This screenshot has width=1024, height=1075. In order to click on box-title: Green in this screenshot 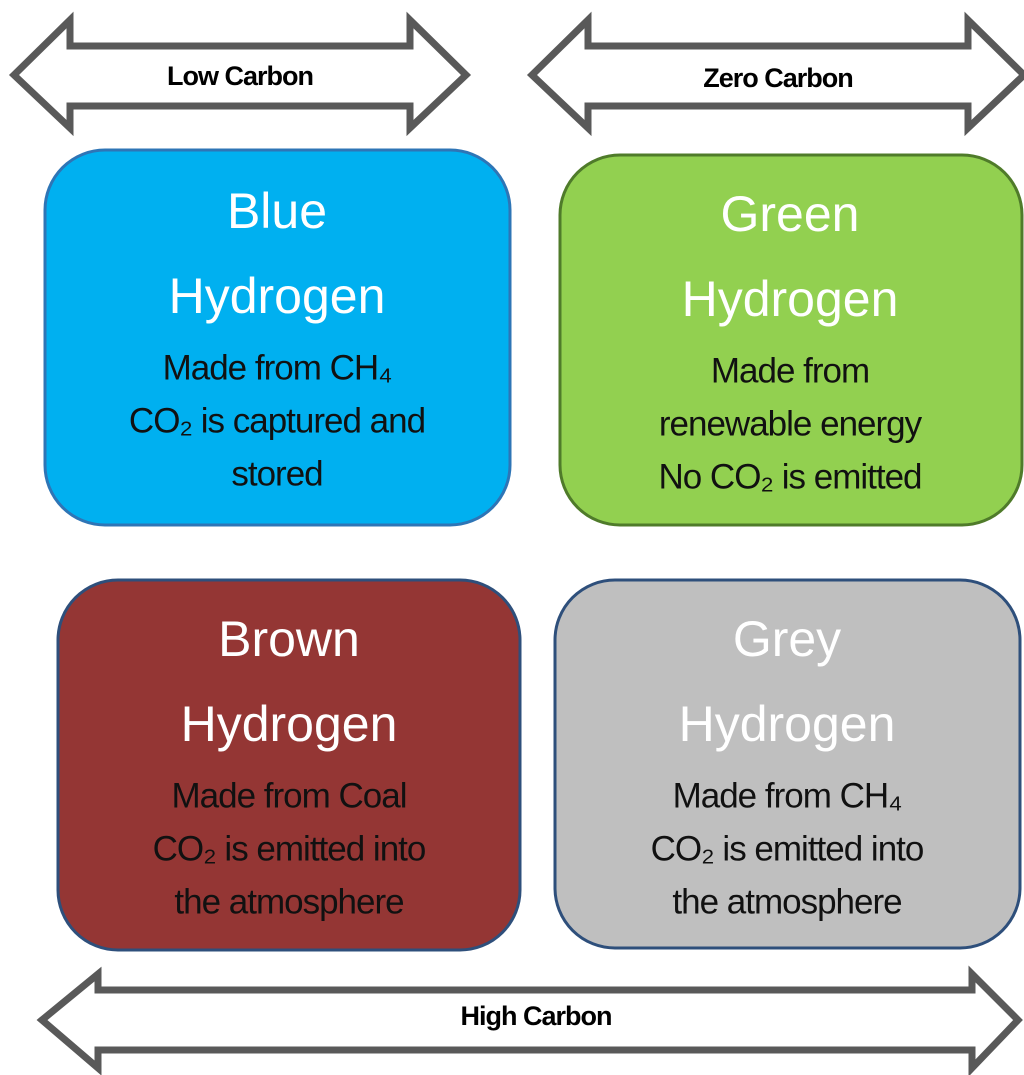, I will do `click(790, 214)`.